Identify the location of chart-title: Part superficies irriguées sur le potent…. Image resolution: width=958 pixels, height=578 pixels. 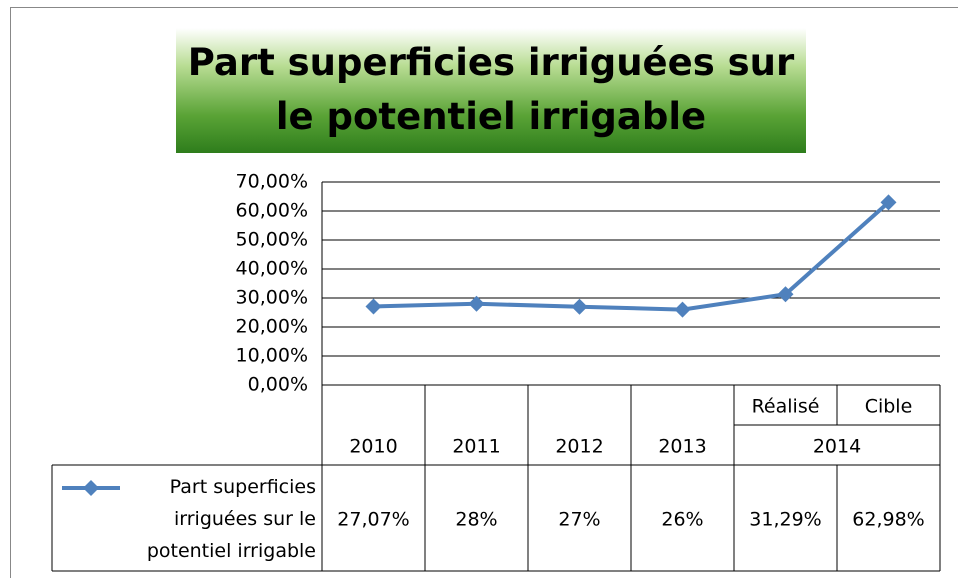
(491, 90).